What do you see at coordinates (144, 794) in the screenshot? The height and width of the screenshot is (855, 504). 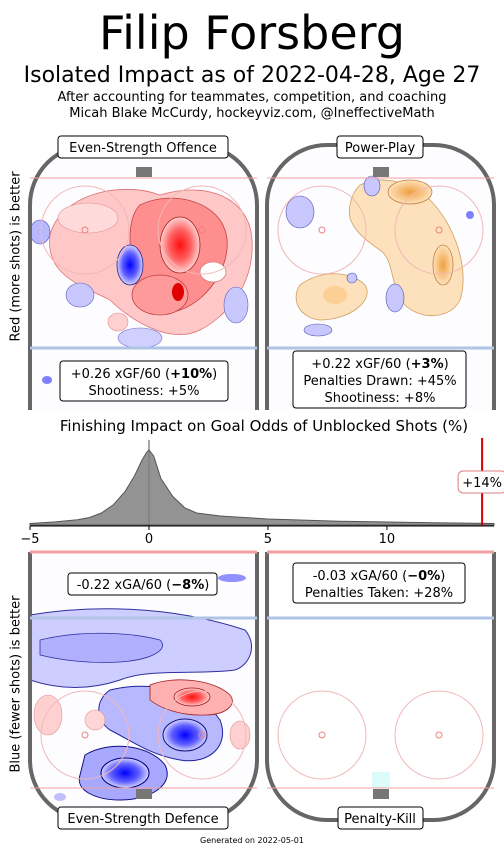 I see `defence-goal-icon` at bounding box center [144, 794].